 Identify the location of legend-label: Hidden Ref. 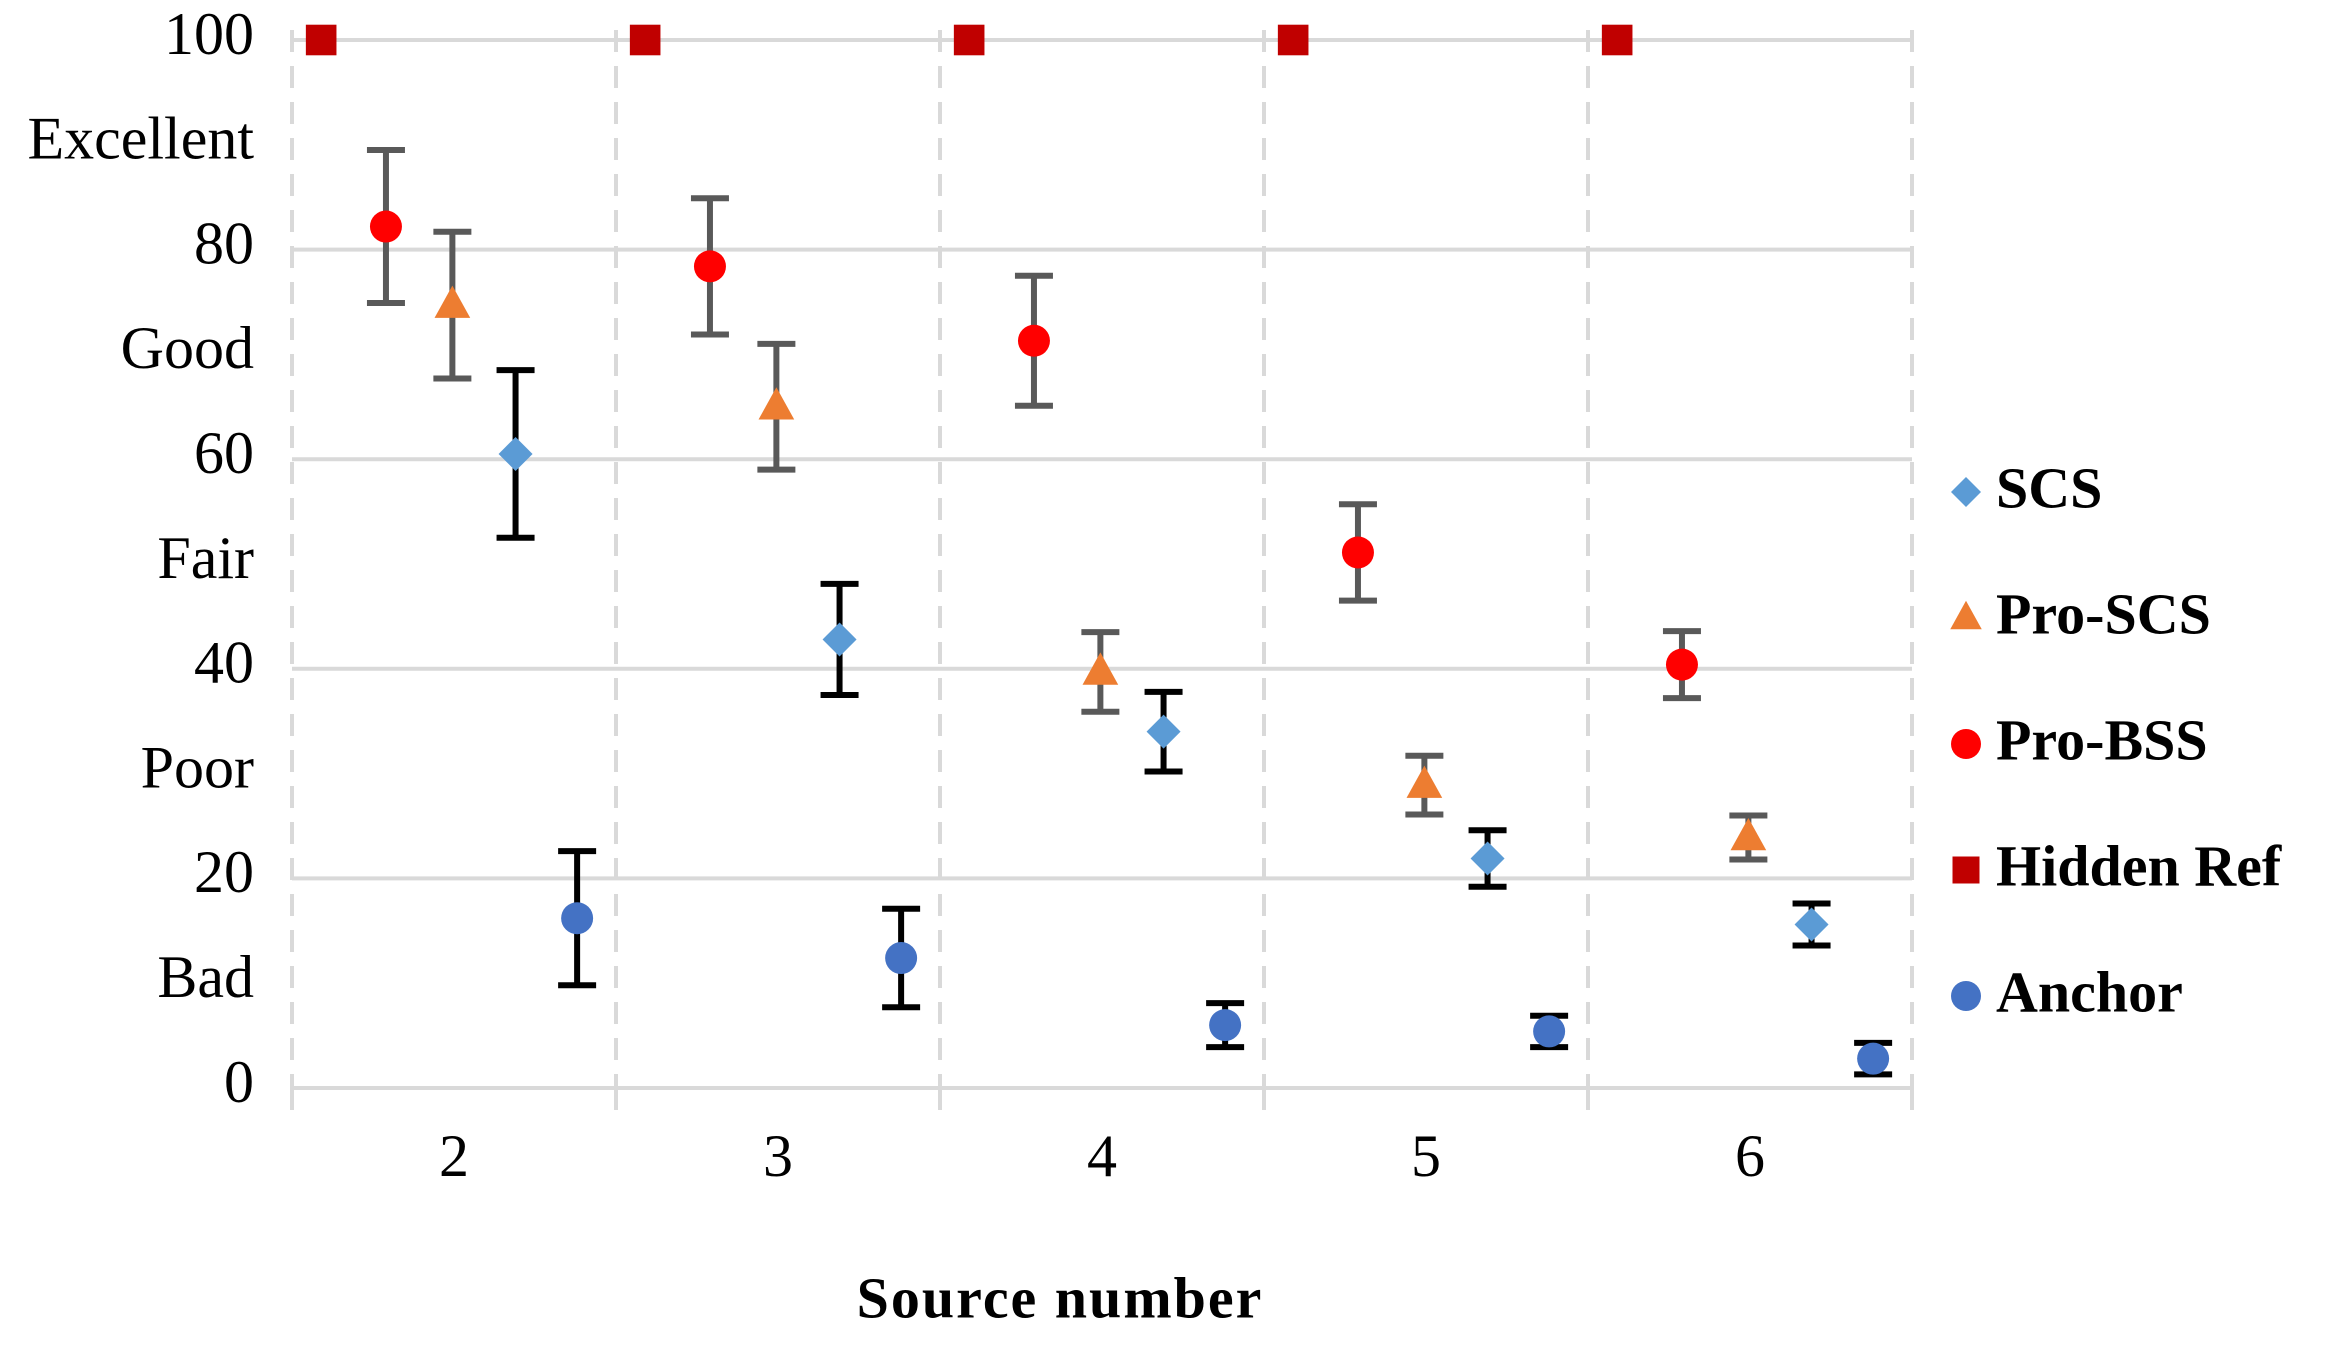
(2139, 865).